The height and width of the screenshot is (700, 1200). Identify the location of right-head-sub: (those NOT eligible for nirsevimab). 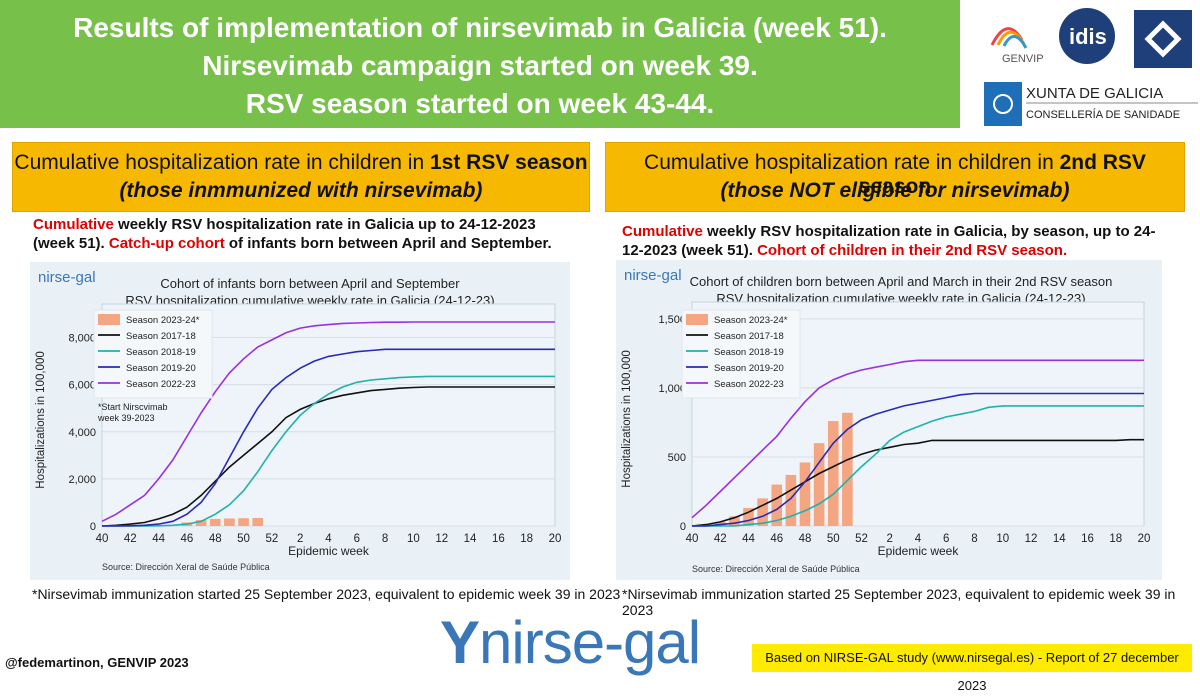
(895, 190).